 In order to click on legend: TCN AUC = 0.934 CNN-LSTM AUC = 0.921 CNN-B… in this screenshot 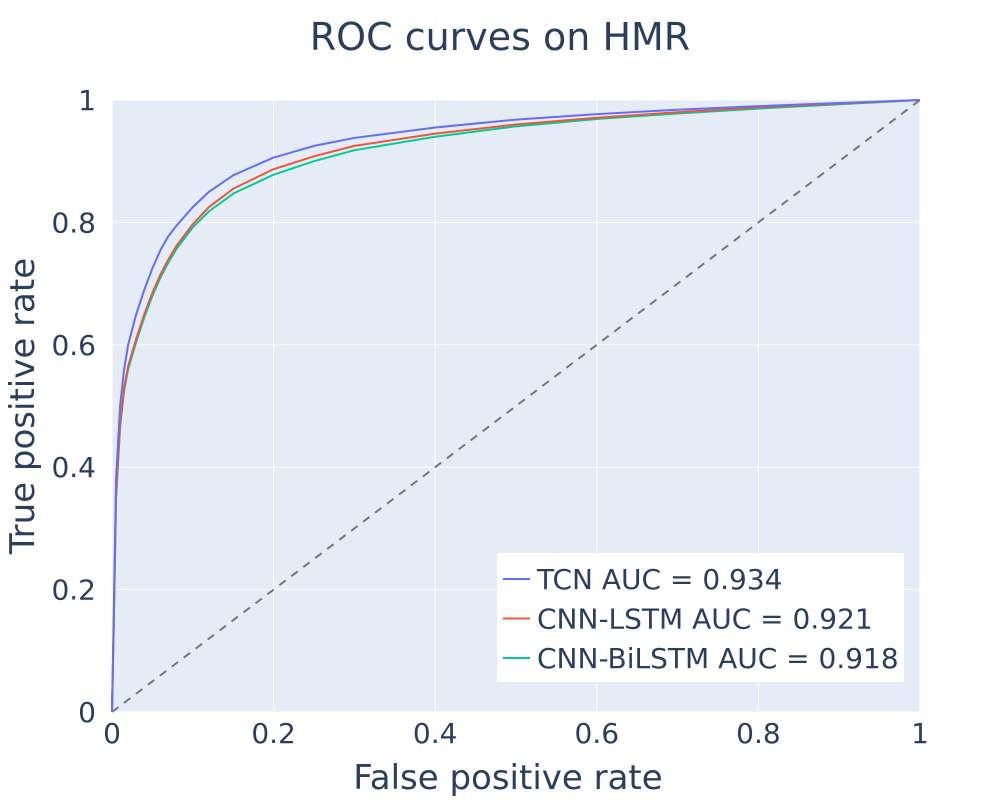, I will do `click(700, 617)`.